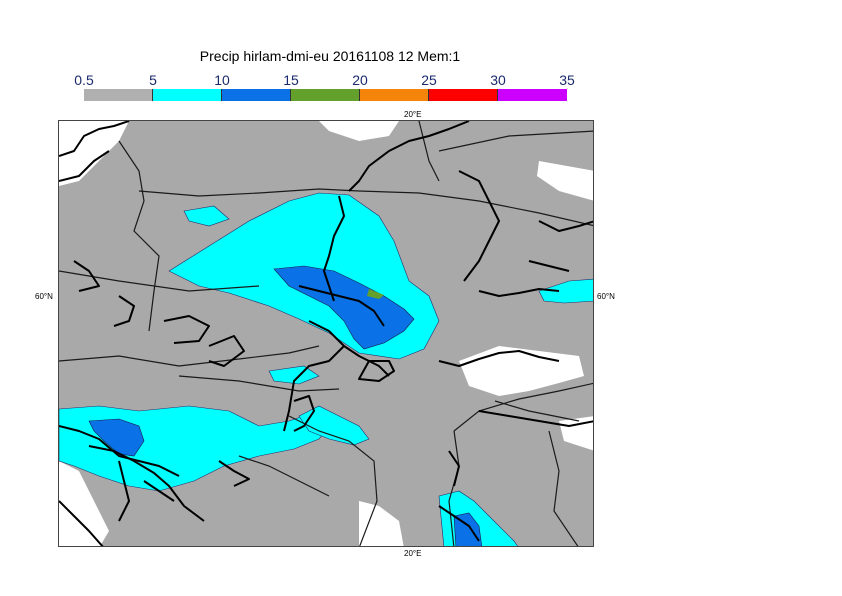 The height and width of the screenshot is (596, 842). I want to click on precip-area-east-coast, so click(565, 291).